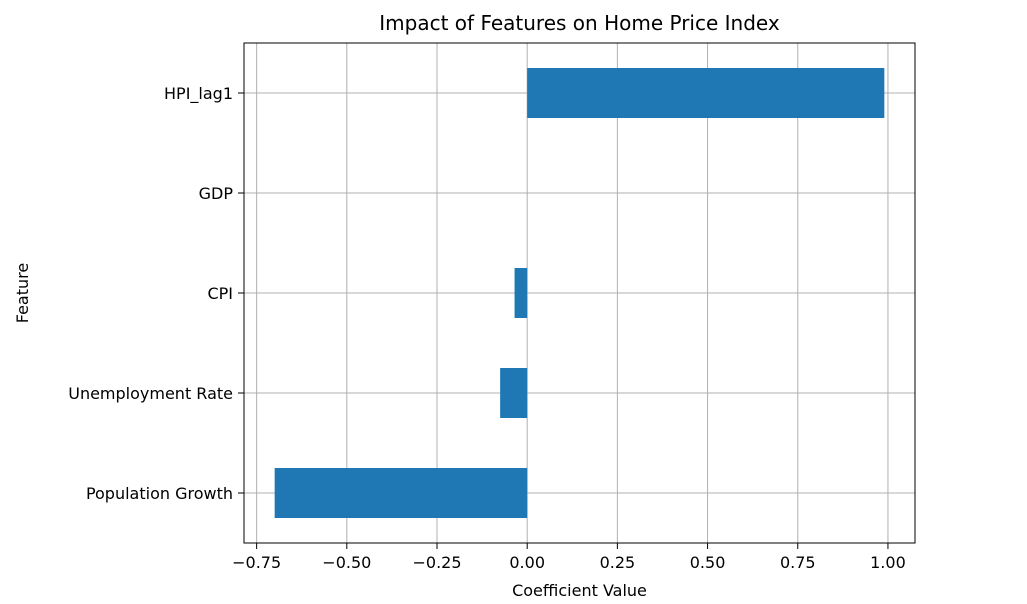  Describe the element at coordinates (708, 562) in the screenshot. I see `x-tick-label: 0.50` at that location.